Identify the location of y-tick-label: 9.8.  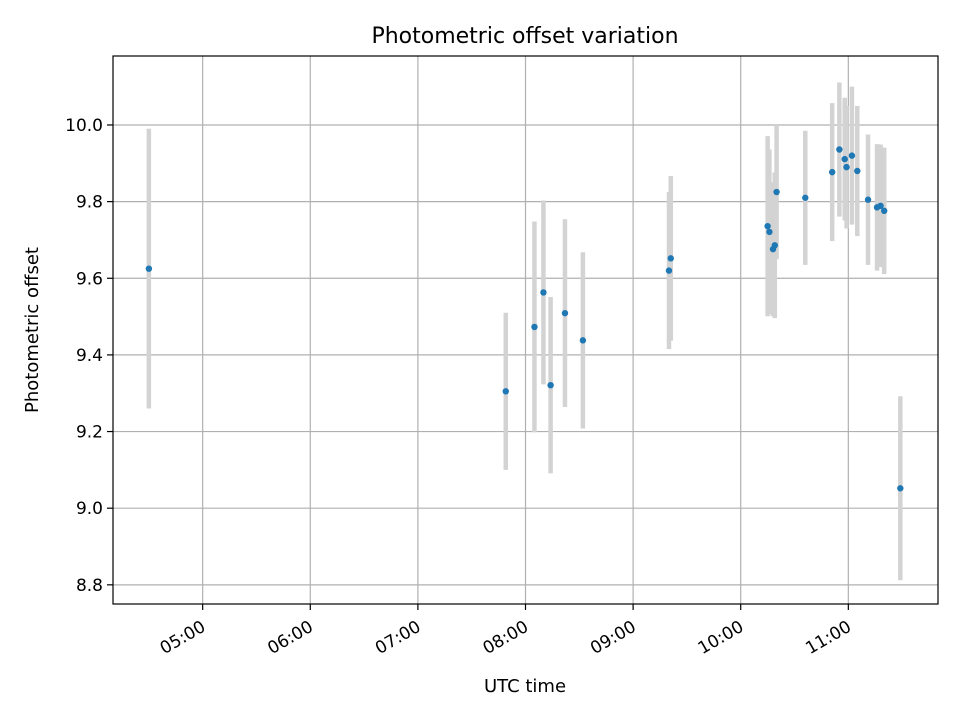
(89, 203).